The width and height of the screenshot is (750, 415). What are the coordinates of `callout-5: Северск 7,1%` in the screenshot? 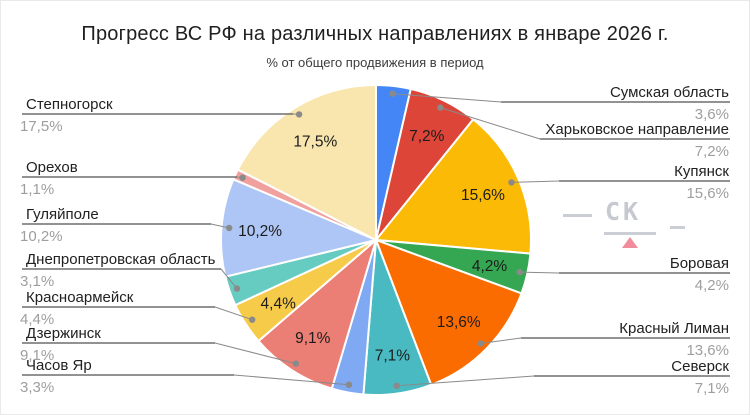 It's located at (561, 377).